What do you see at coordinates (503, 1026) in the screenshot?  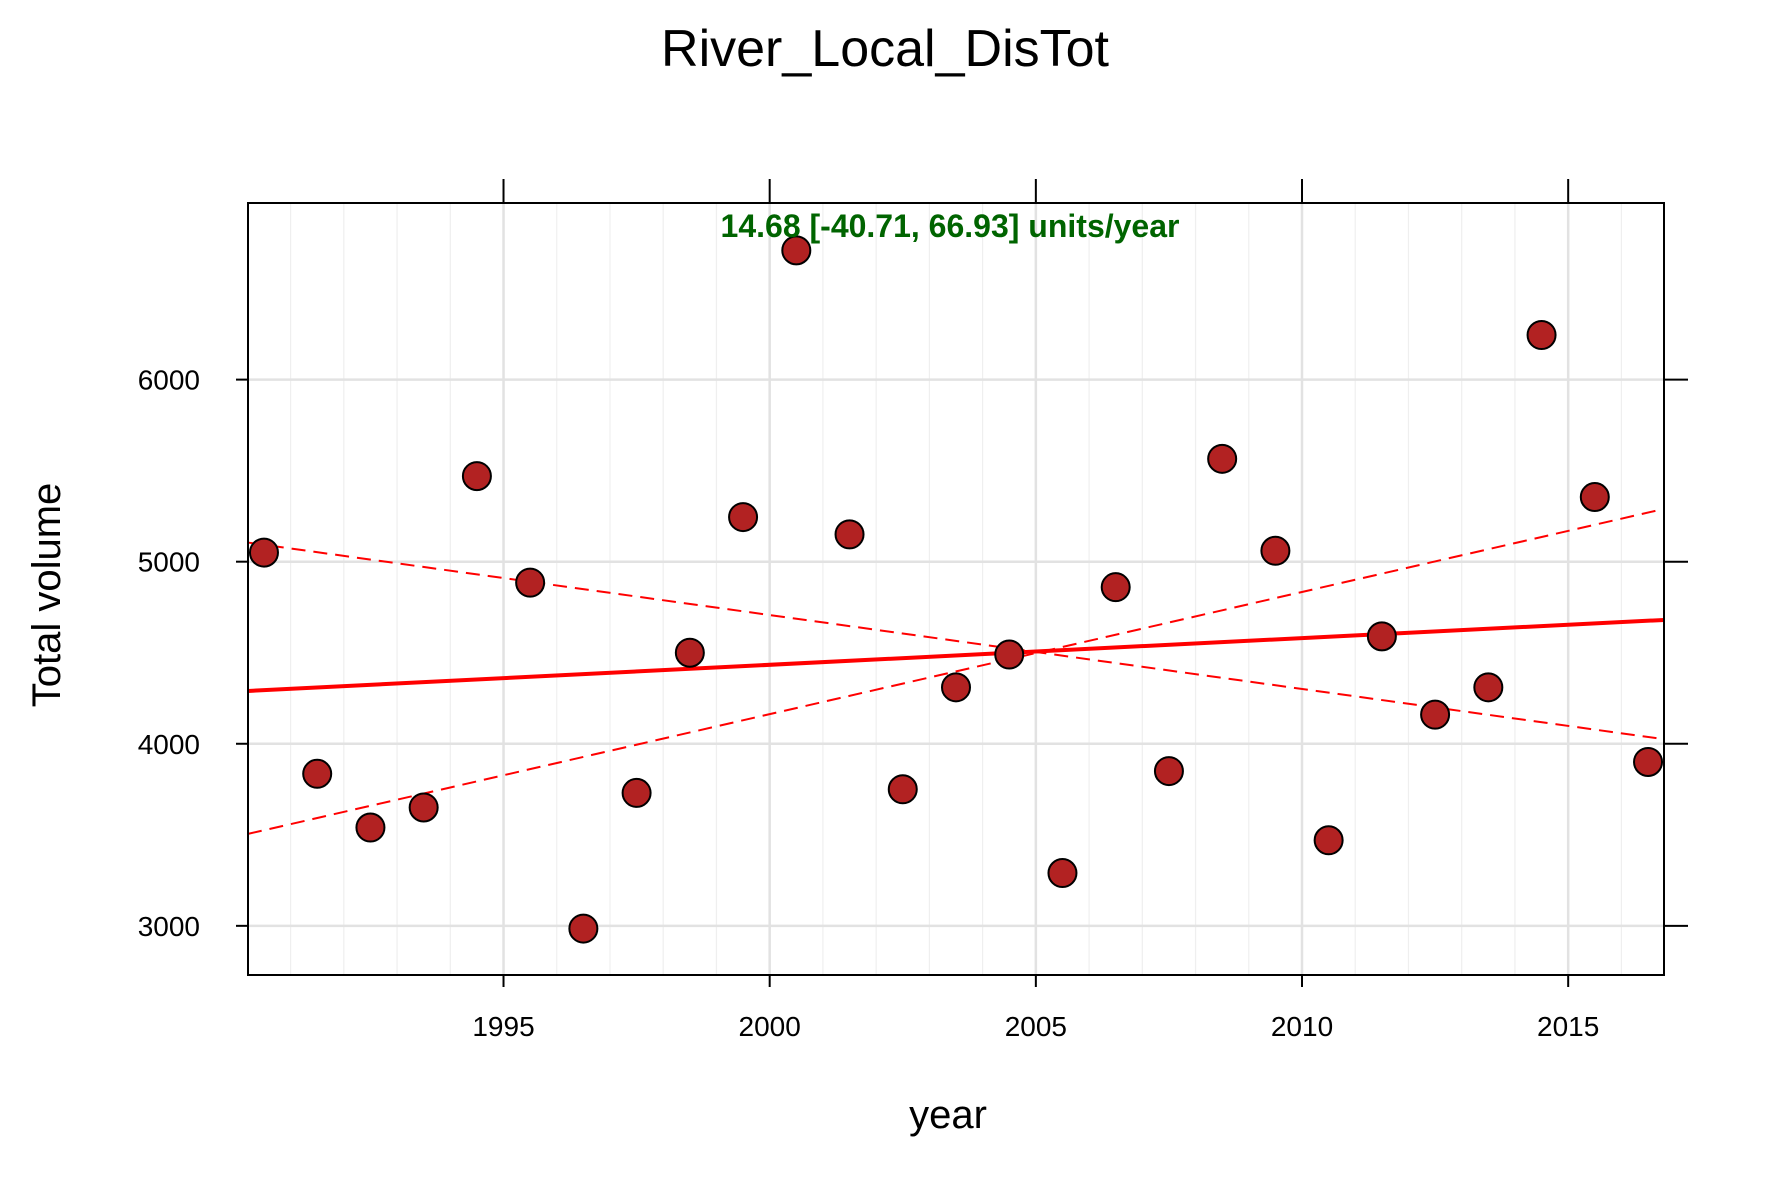 I see `x-tick-label: 1995` at bounding box center [503, 1026].